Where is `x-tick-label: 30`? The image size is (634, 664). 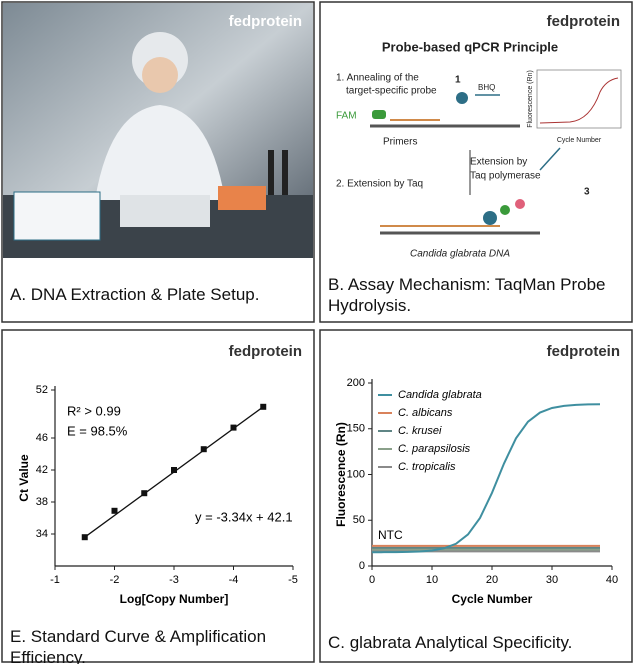
x-tick-label: 30 is located at coordinates (552, 580).